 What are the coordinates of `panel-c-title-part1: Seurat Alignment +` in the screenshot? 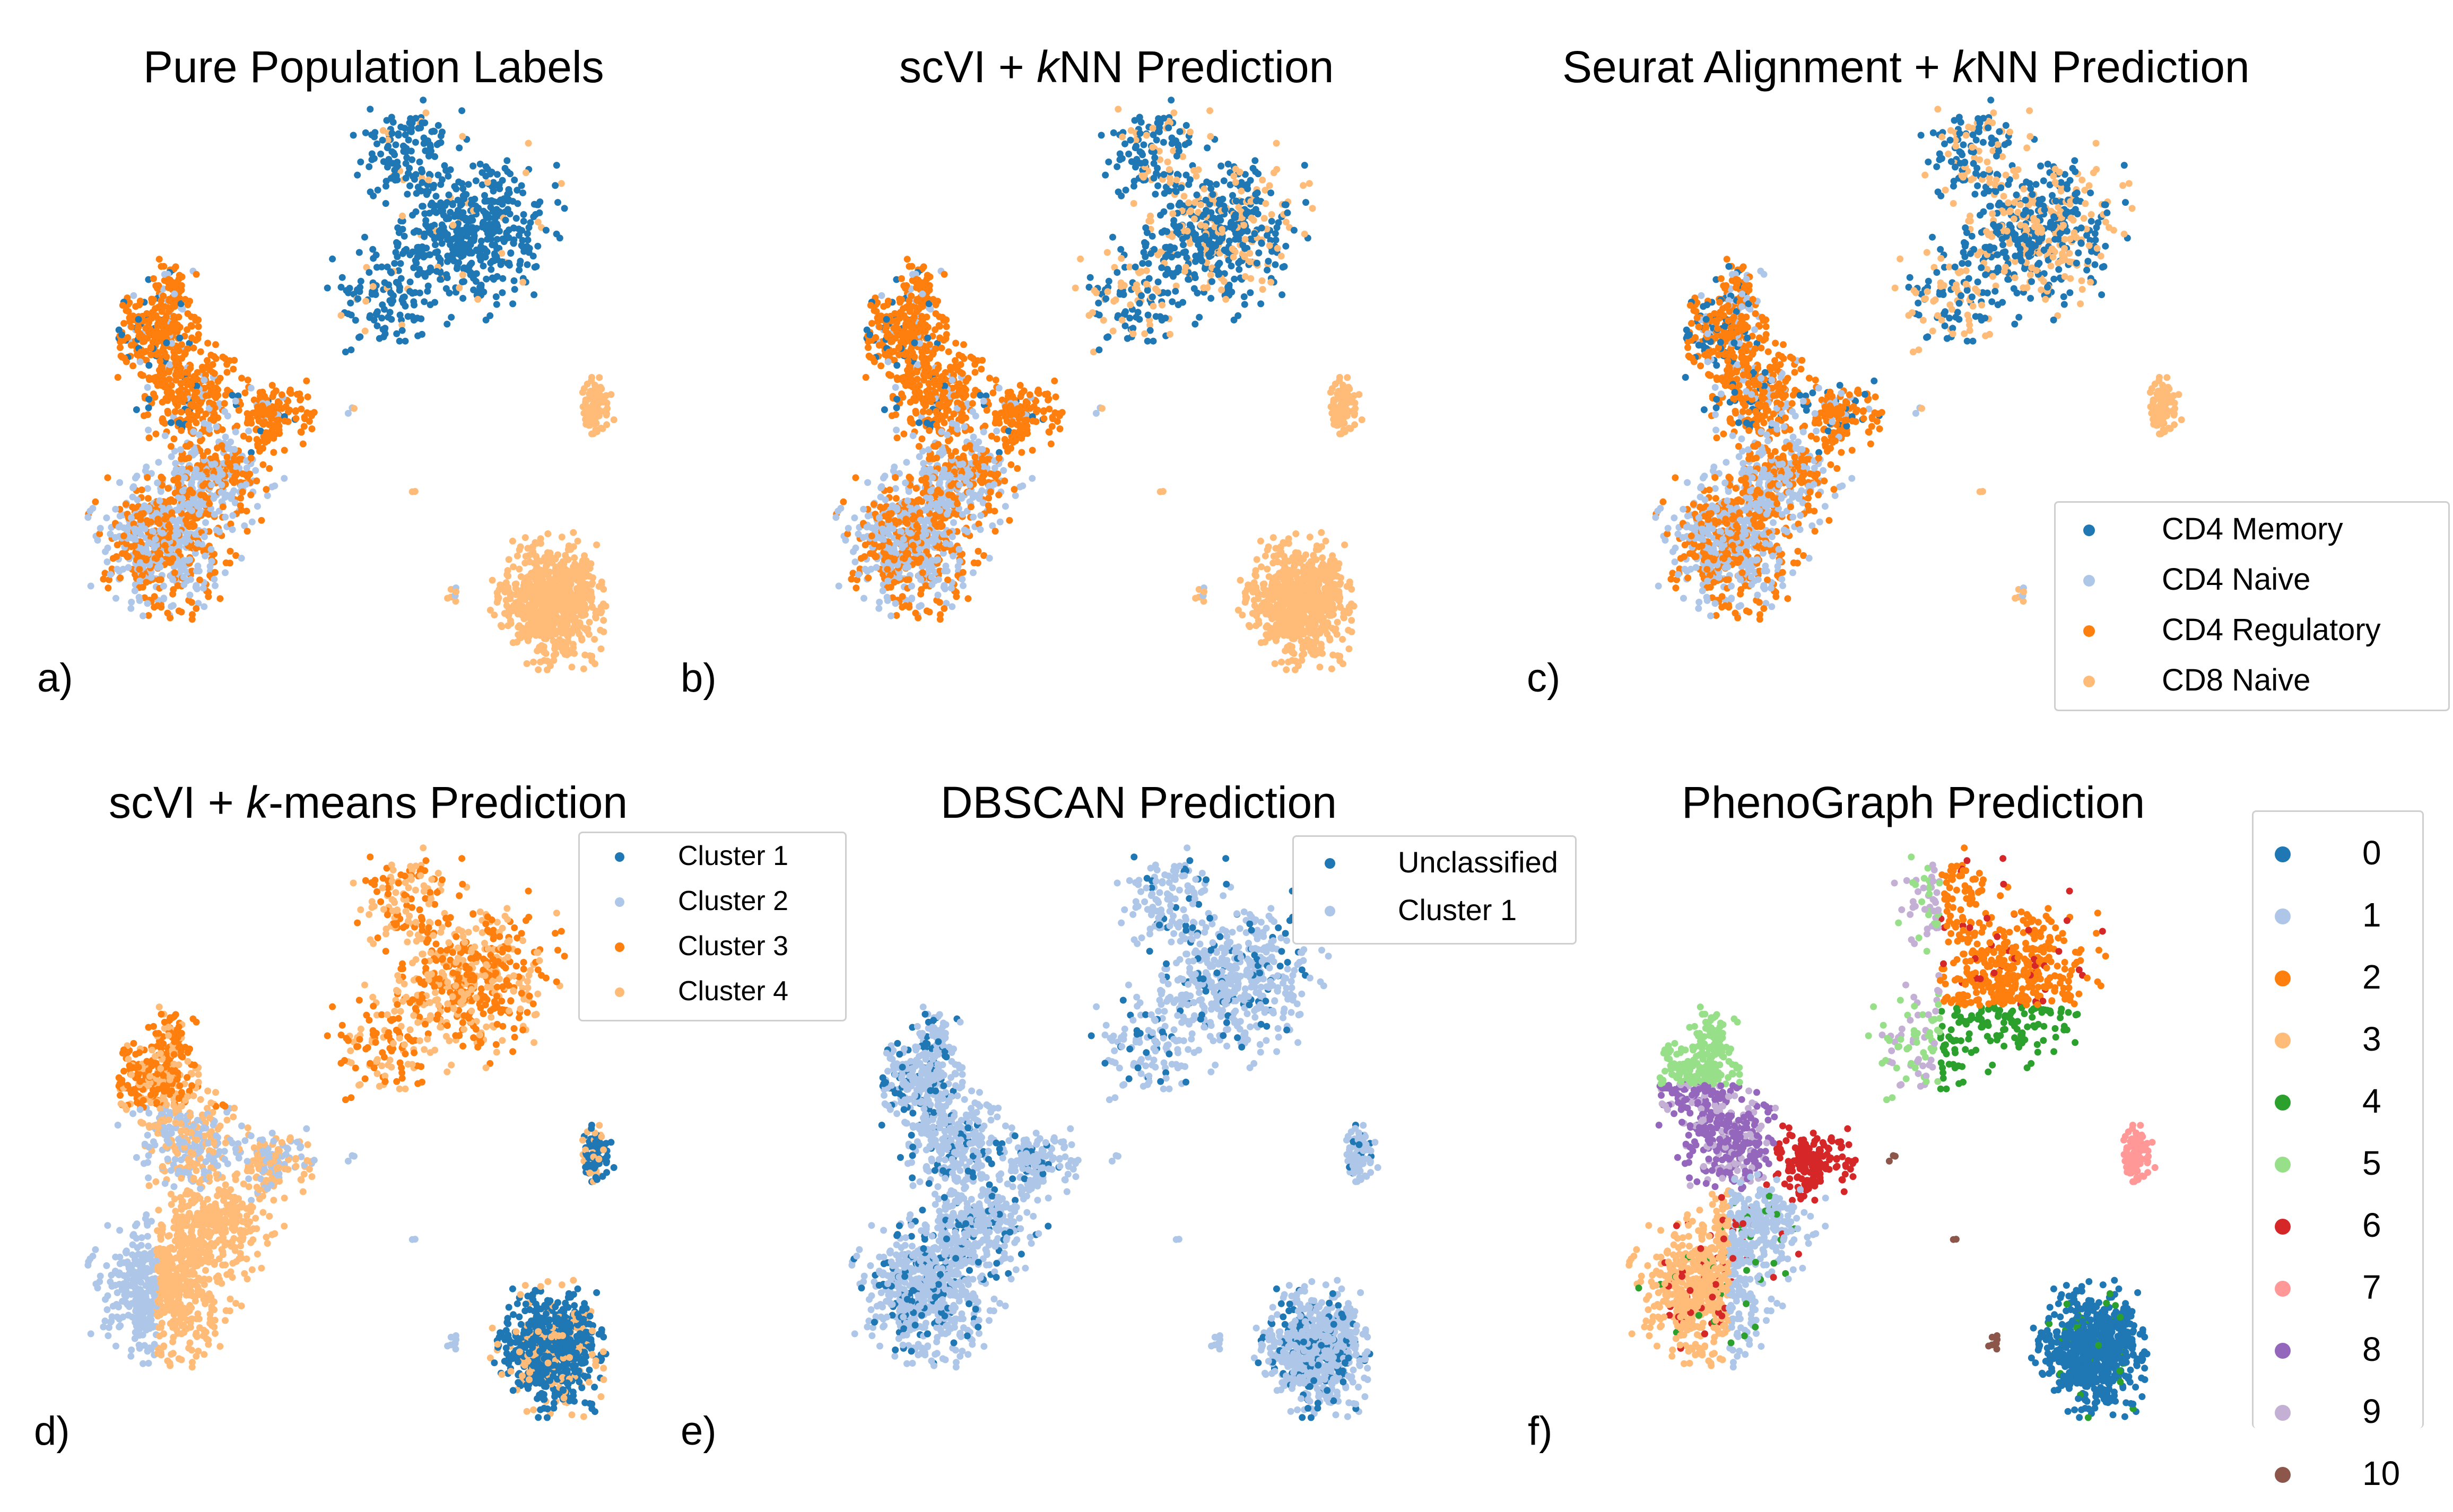 It's located at (1757, 67).